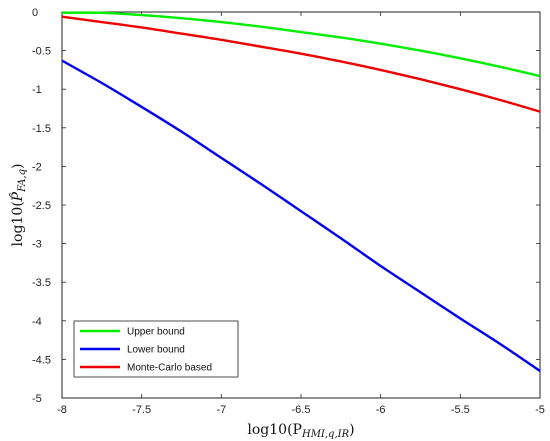  What do you see at coordinates (41, 52) in the screenshot?
I see `y-tick-label: -0.5` at bounding box center [41, 52].